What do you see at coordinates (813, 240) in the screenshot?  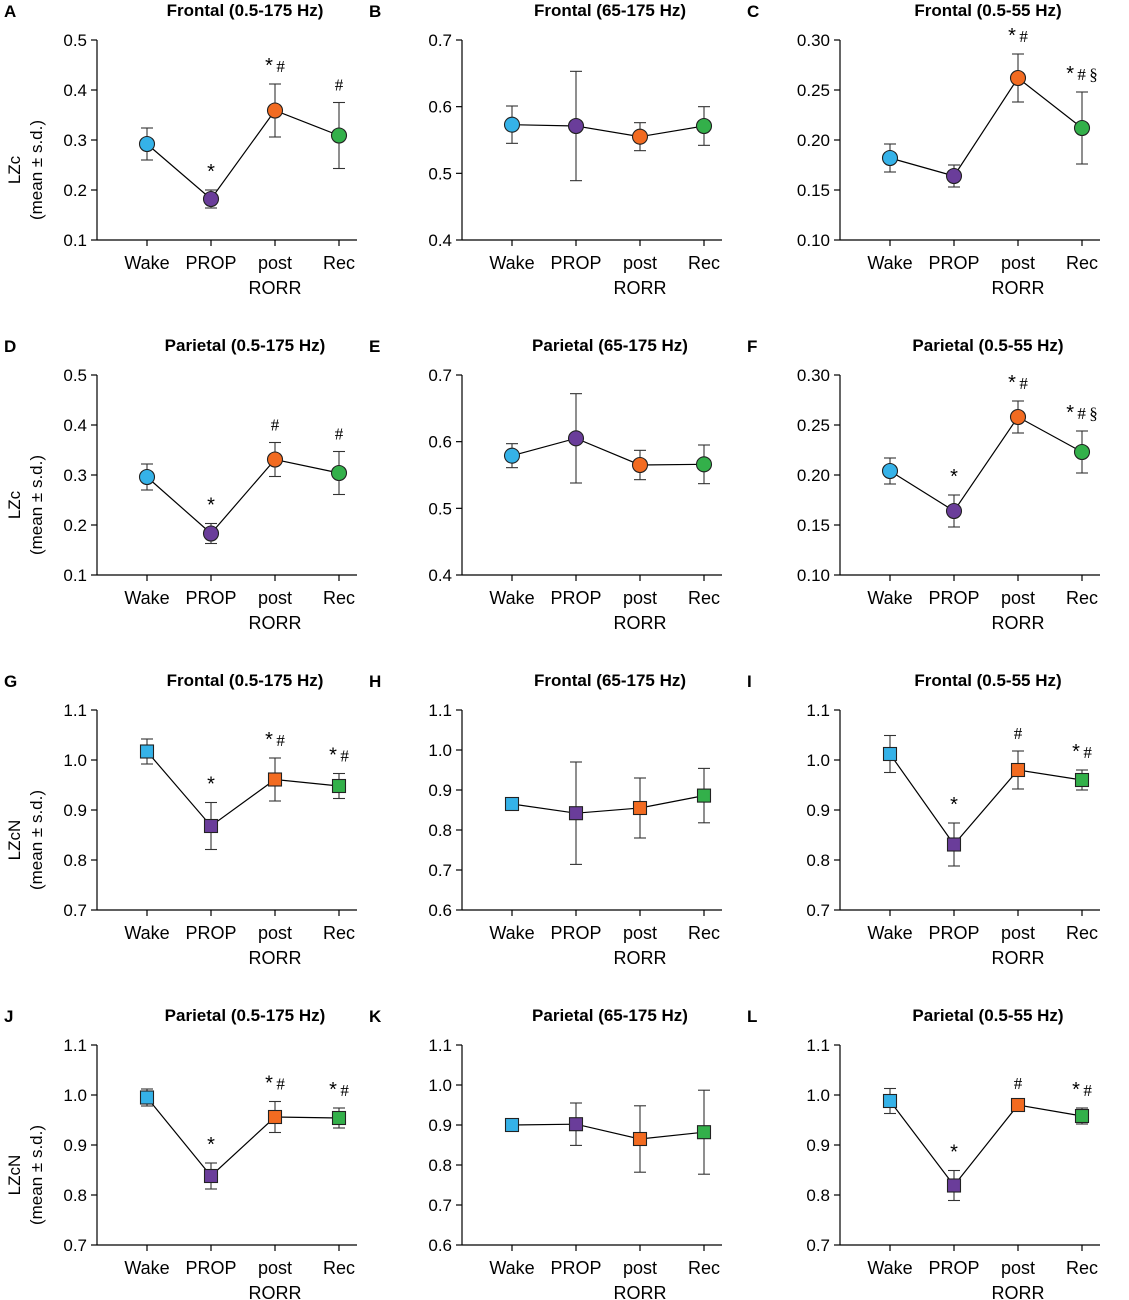 I see `y-tick-label: 0.10` at bounding box center [813, 240].